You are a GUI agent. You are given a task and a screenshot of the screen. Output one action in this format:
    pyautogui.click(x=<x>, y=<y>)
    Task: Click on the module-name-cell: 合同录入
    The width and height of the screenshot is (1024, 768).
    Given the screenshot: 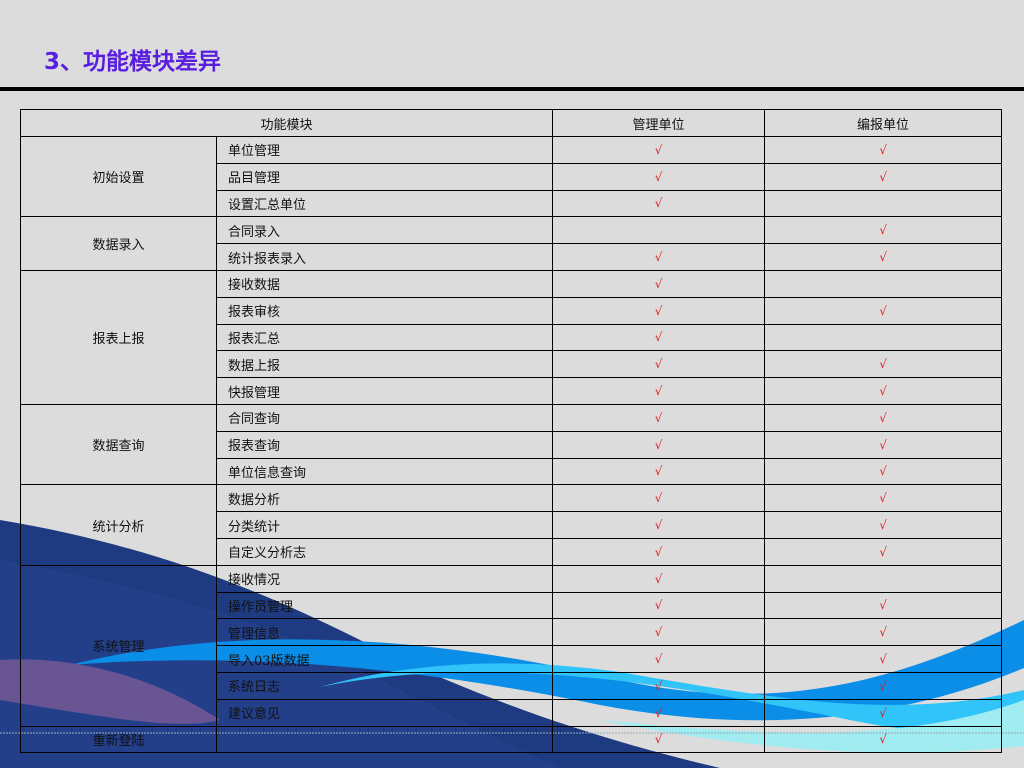 What is the action you would take?
    pyautogui.click(x=384, y=230)
    